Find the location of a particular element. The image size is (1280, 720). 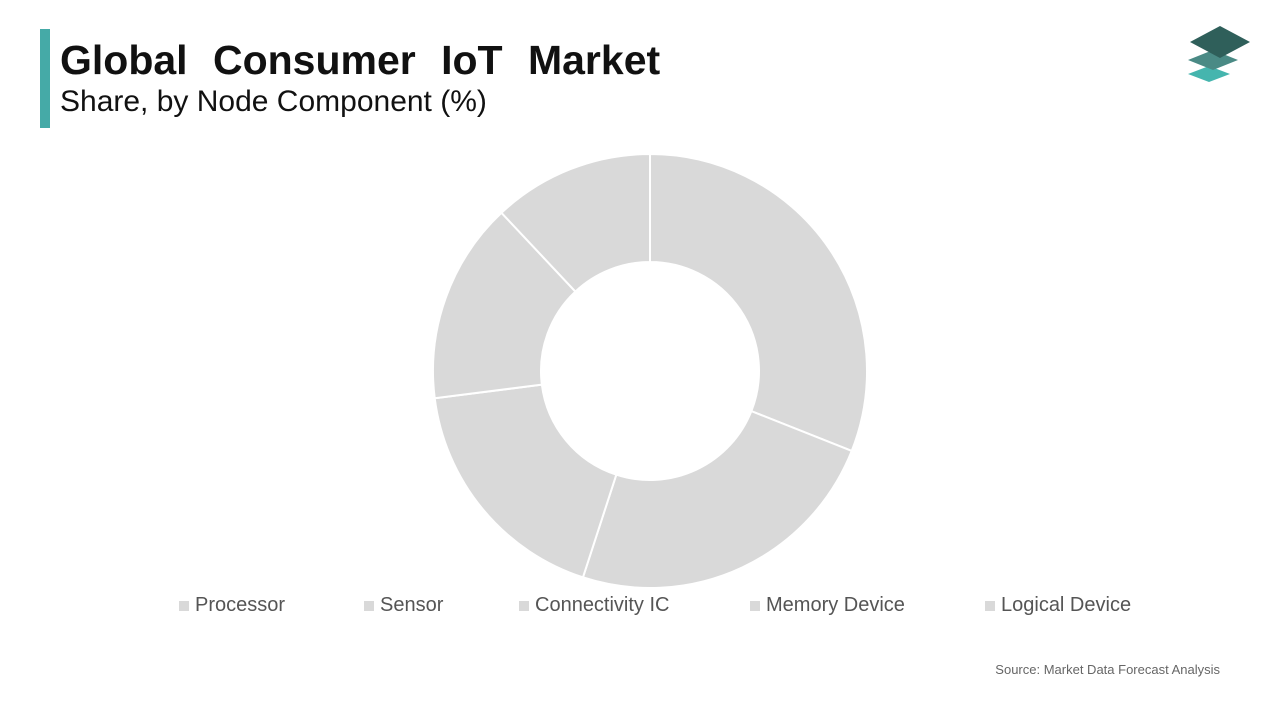

slice-processor is located at coordinates (758, 302).